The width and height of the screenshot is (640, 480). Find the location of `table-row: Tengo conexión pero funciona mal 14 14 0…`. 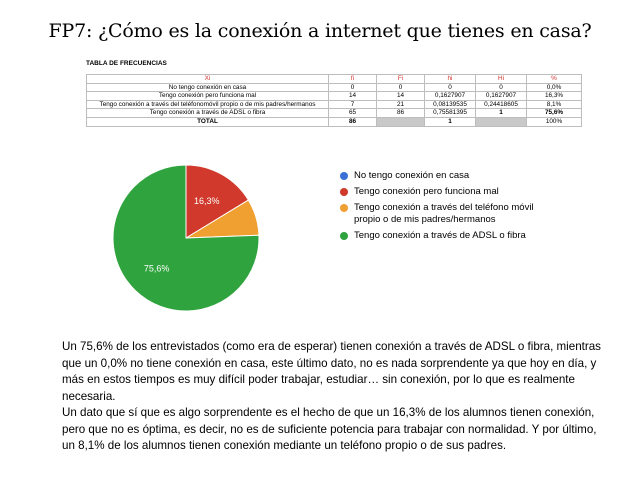

table-row: Tengo conexión pero funciona mal 14 14 0… is located at coordinates (334, 96).